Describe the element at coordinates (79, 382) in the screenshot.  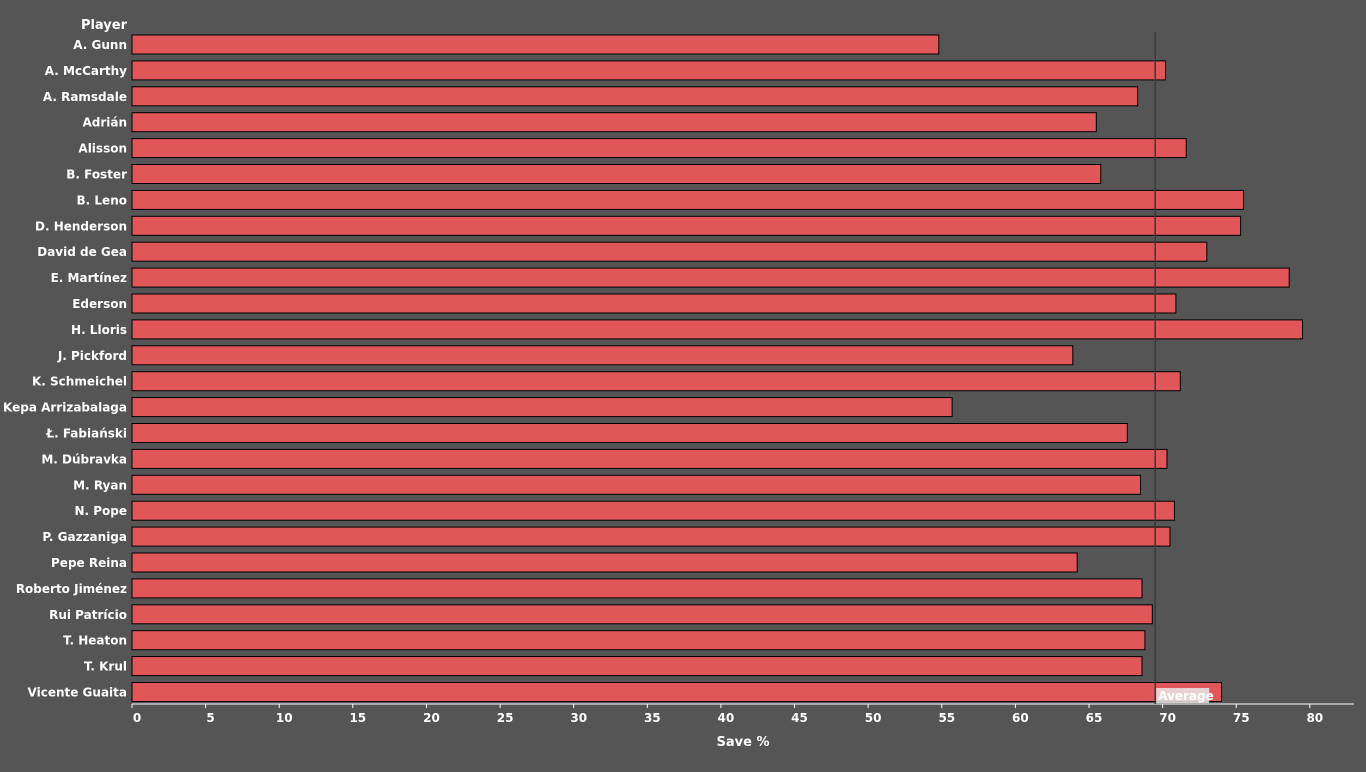
I see `y-tick-label: K. Schmeichel` at that location.